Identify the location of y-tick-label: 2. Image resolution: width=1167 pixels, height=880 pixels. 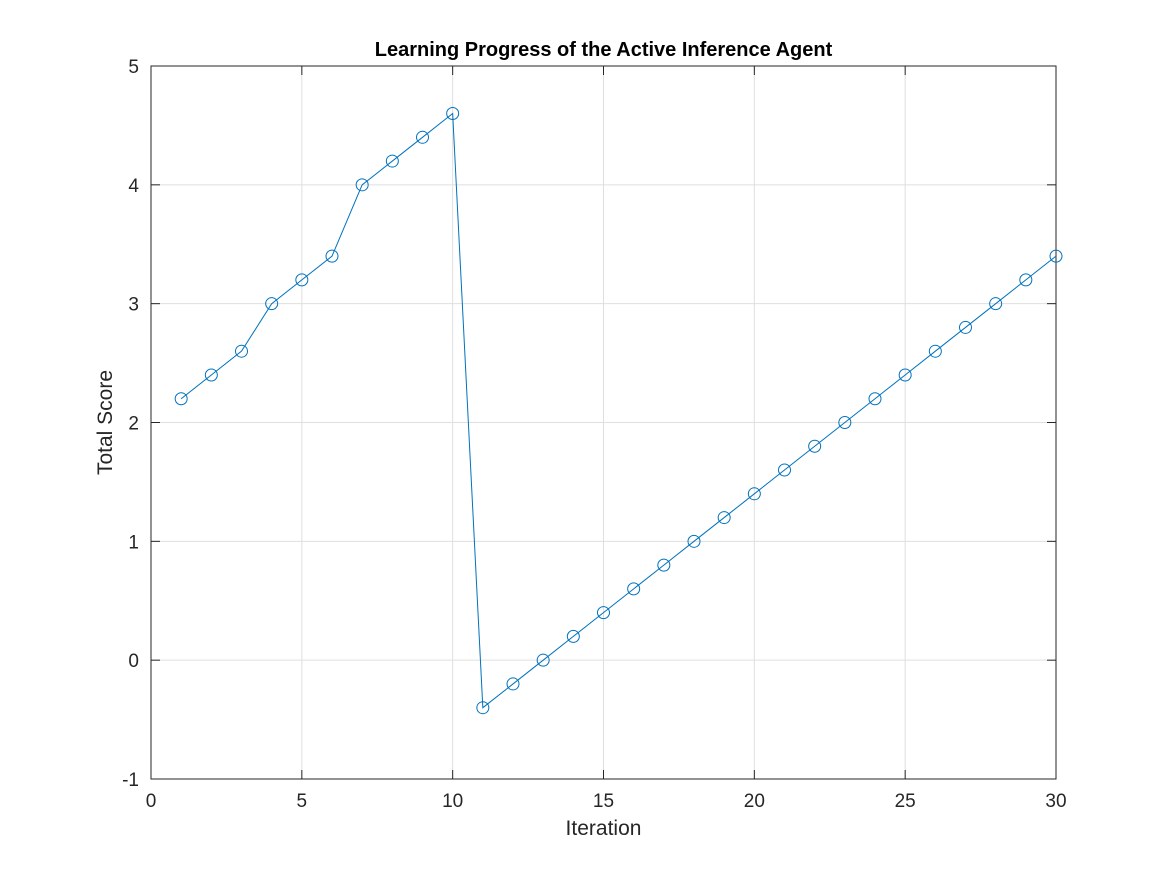
(133, 424).